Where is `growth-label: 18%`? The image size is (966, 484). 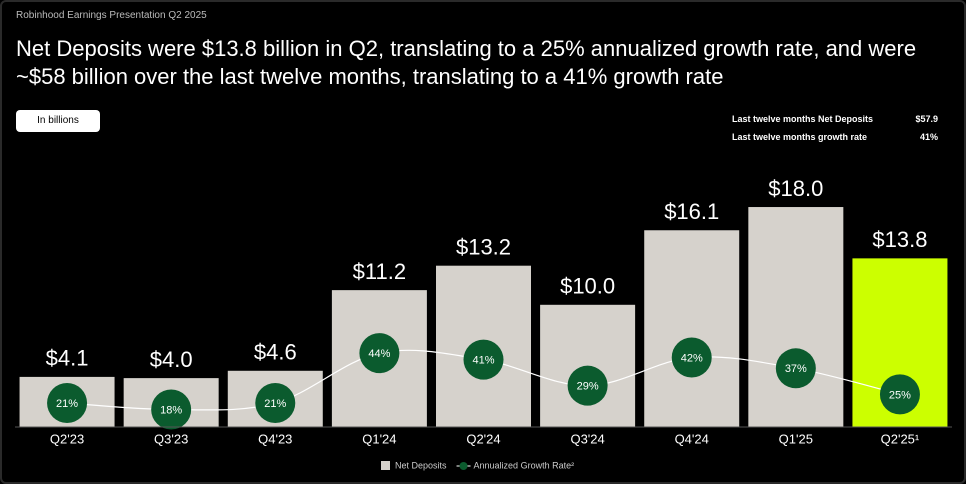
growth-label: 18% is located at coordinates (171, 410).